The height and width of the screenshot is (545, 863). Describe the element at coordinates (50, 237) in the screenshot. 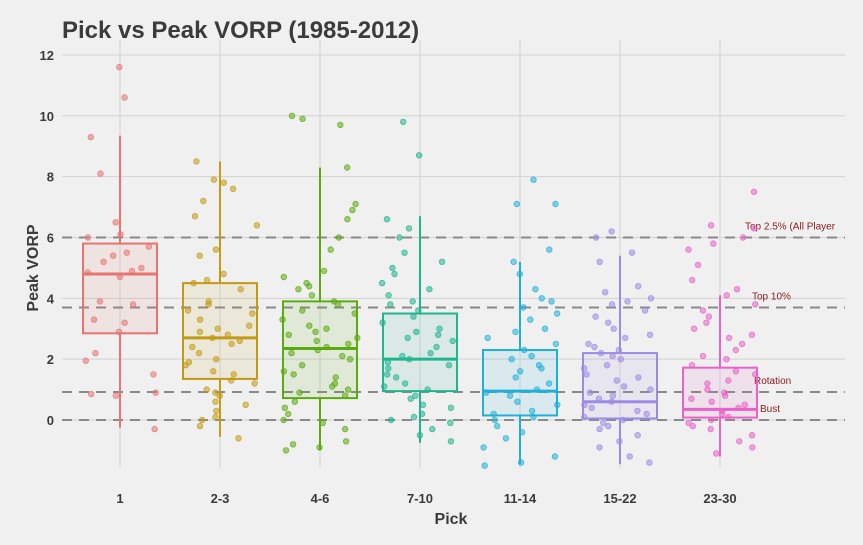

I see `y-tick-label: 6` at that location.